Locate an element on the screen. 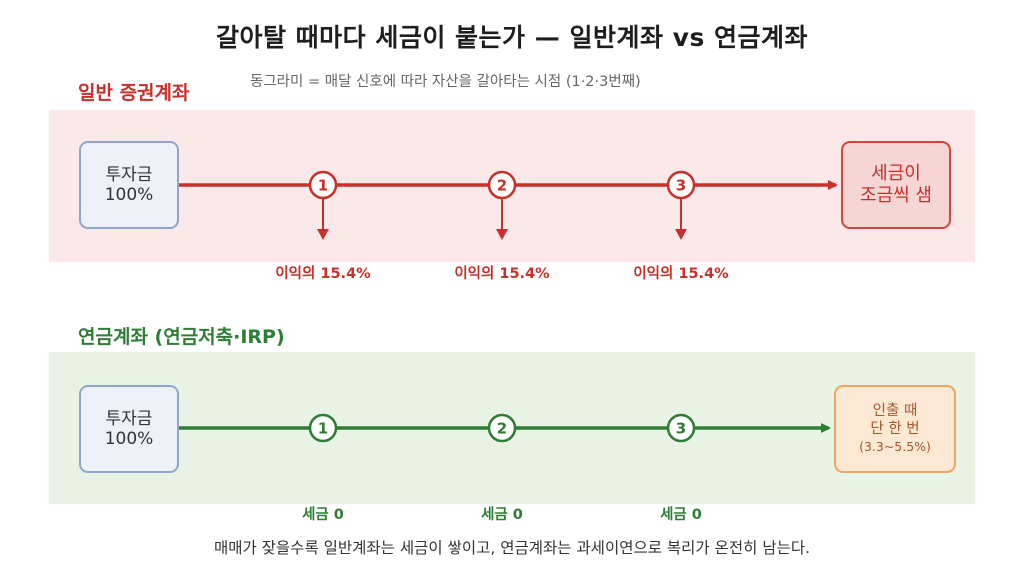 Image resolution: width=1024 pixels, height=587 pixels. general-account-label: 일반 증권계좌 is located at coordinates (134, 93).